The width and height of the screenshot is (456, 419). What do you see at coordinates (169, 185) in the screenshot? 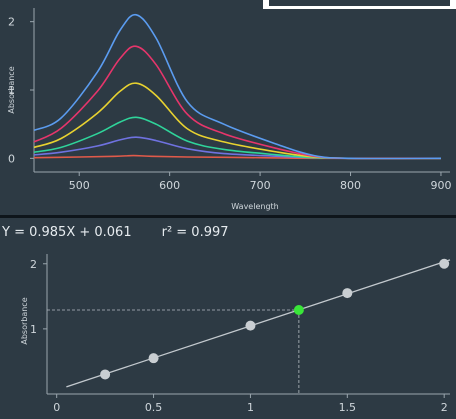
I see `x-tick-label: 600` at bounding box center [169, 185].